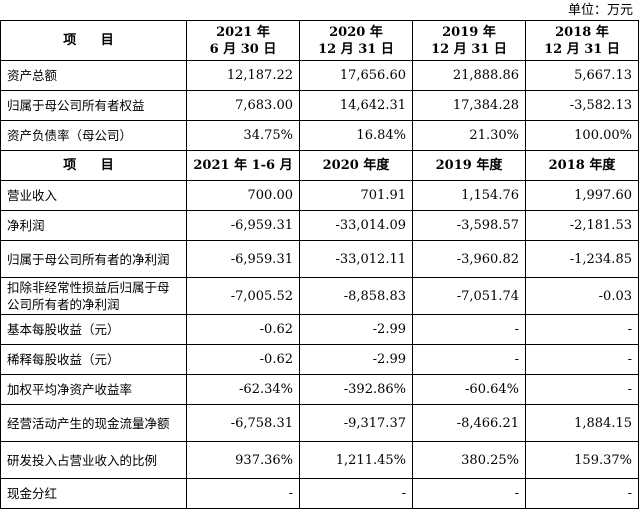 The width and height of the screenshot is (639, 525). I want to click on row-value: -62.34%, so click(243, 389).